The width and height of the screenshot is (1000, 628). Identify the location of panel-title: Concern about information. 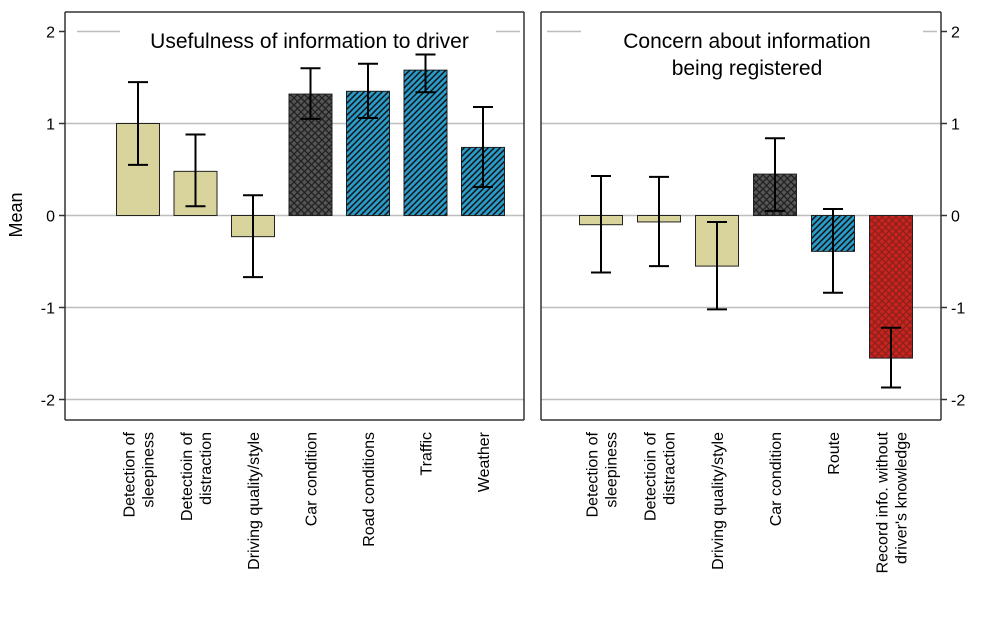
(746, 41).